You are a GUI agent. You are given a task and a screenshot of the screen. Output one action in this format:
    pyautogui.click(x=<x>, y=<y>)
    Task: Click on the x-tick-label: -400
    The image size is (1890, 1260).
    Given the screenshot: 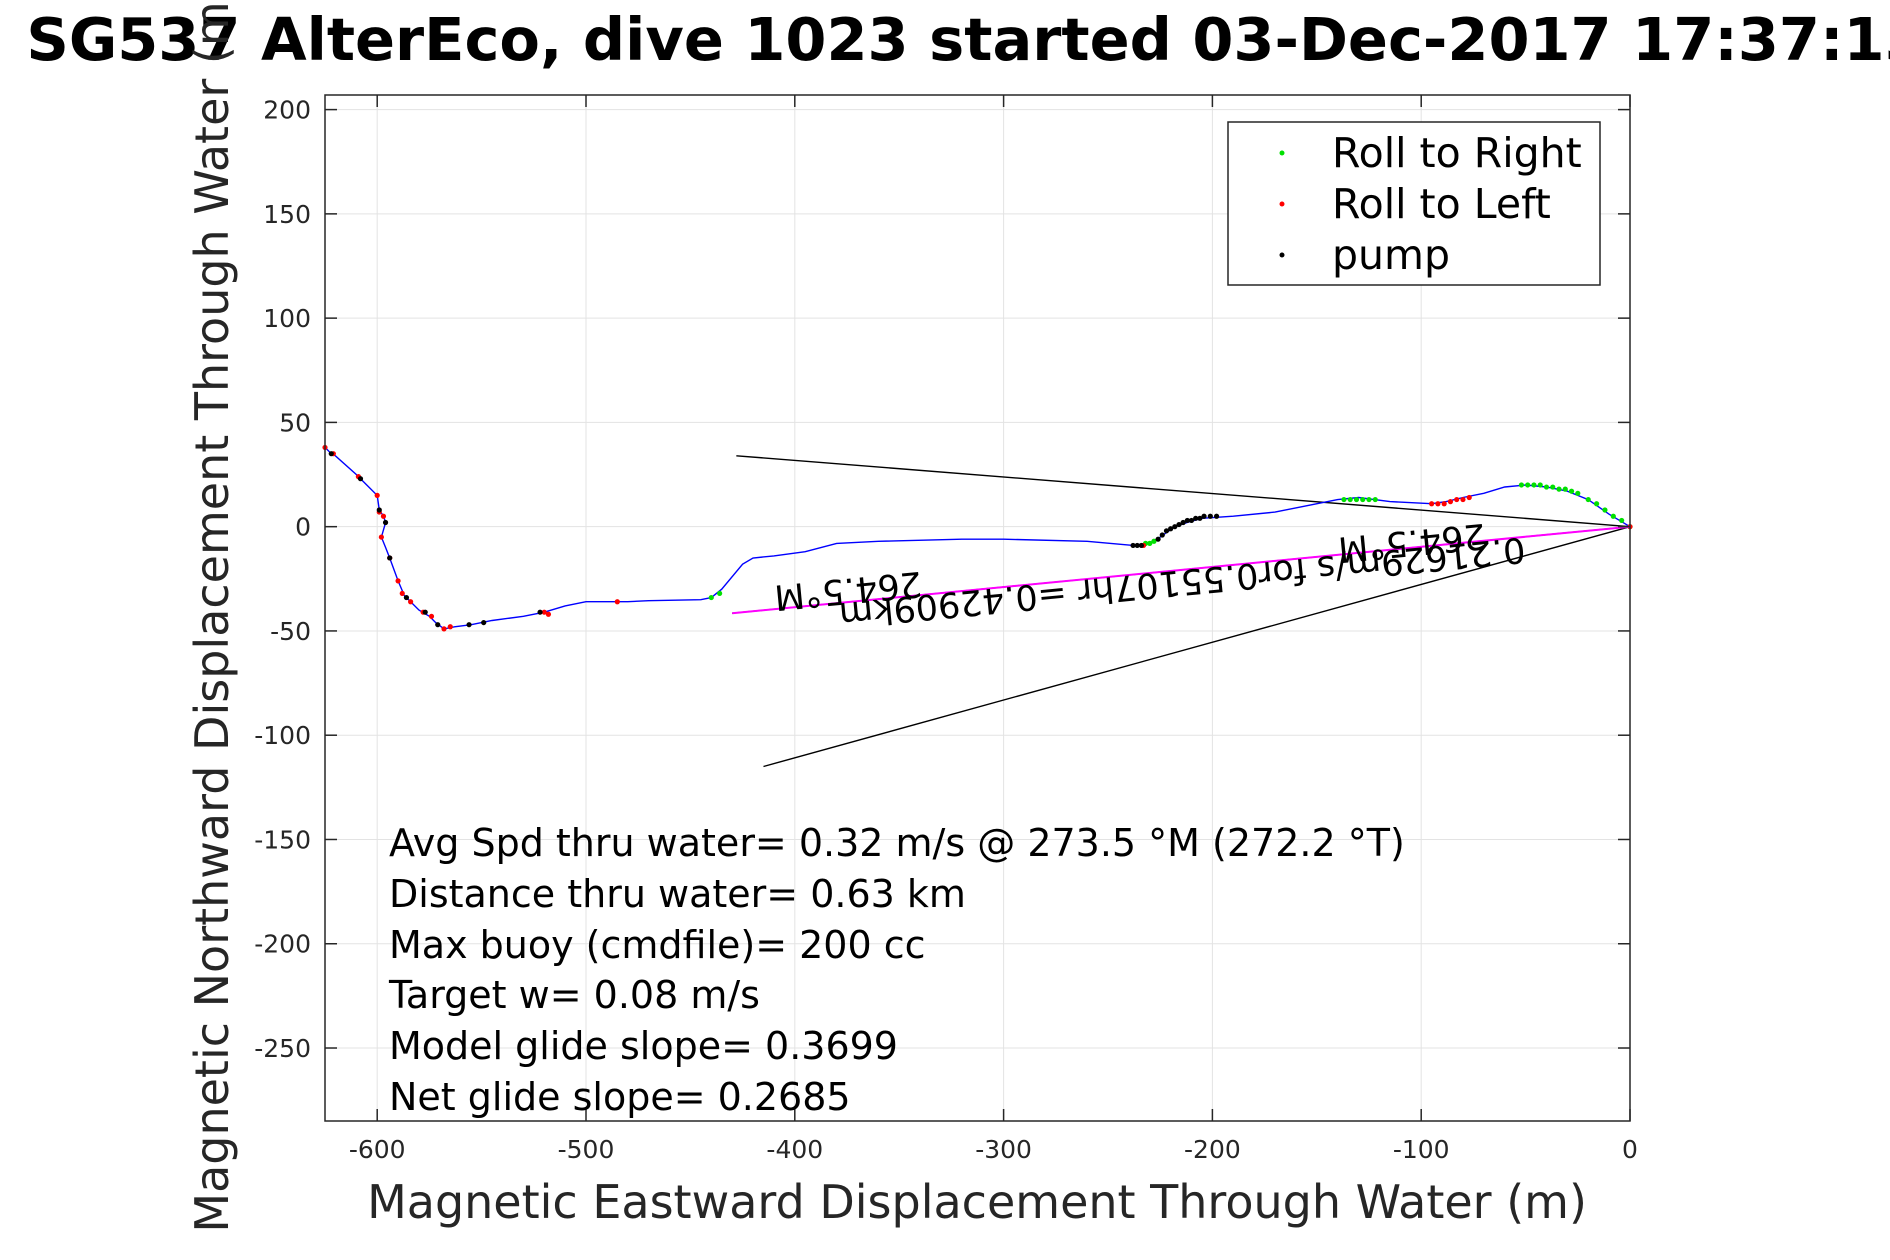 What is the action you would take?
    pyautogui.click(x=794, y=1149)
    